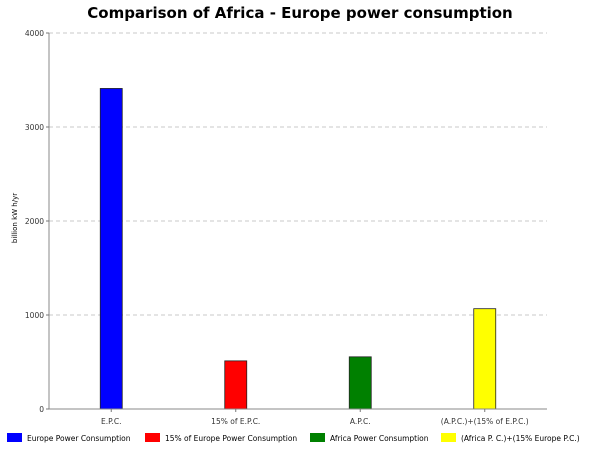 Image resolution: width=600 pixels, height=450 pixels. I want to click on legend-label: Europe Power Consumption, so click(79, 438).